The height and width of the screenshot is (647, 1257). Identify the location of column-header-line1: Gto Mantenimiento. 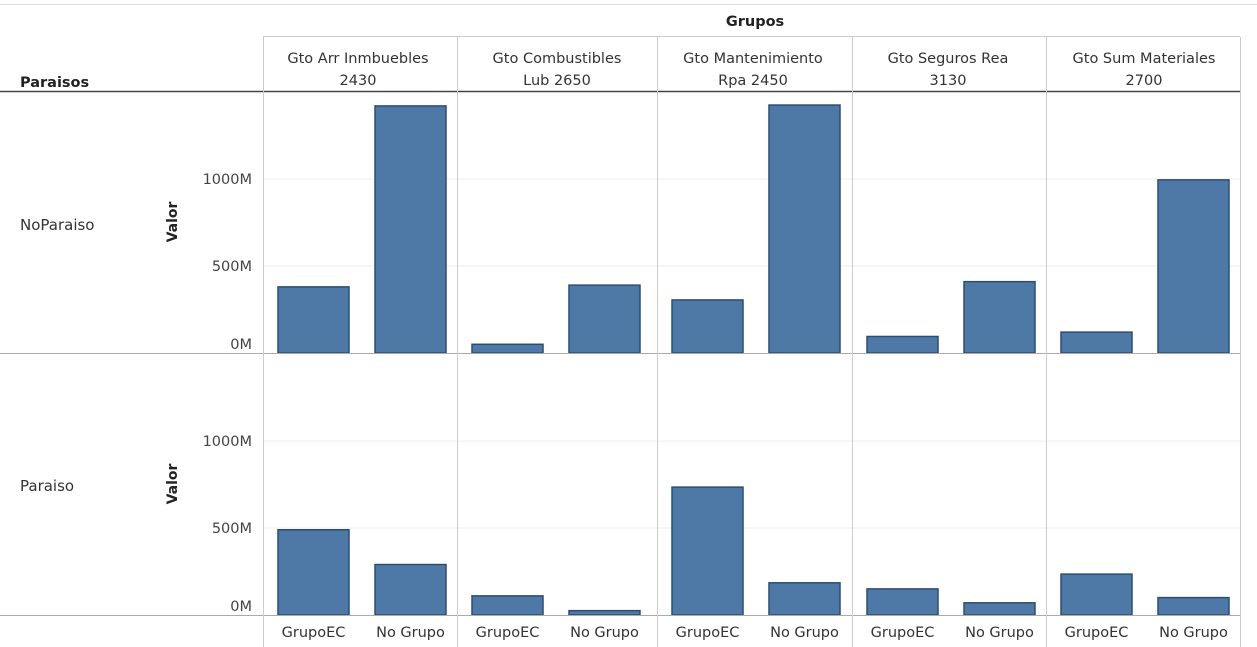
(753, 59).